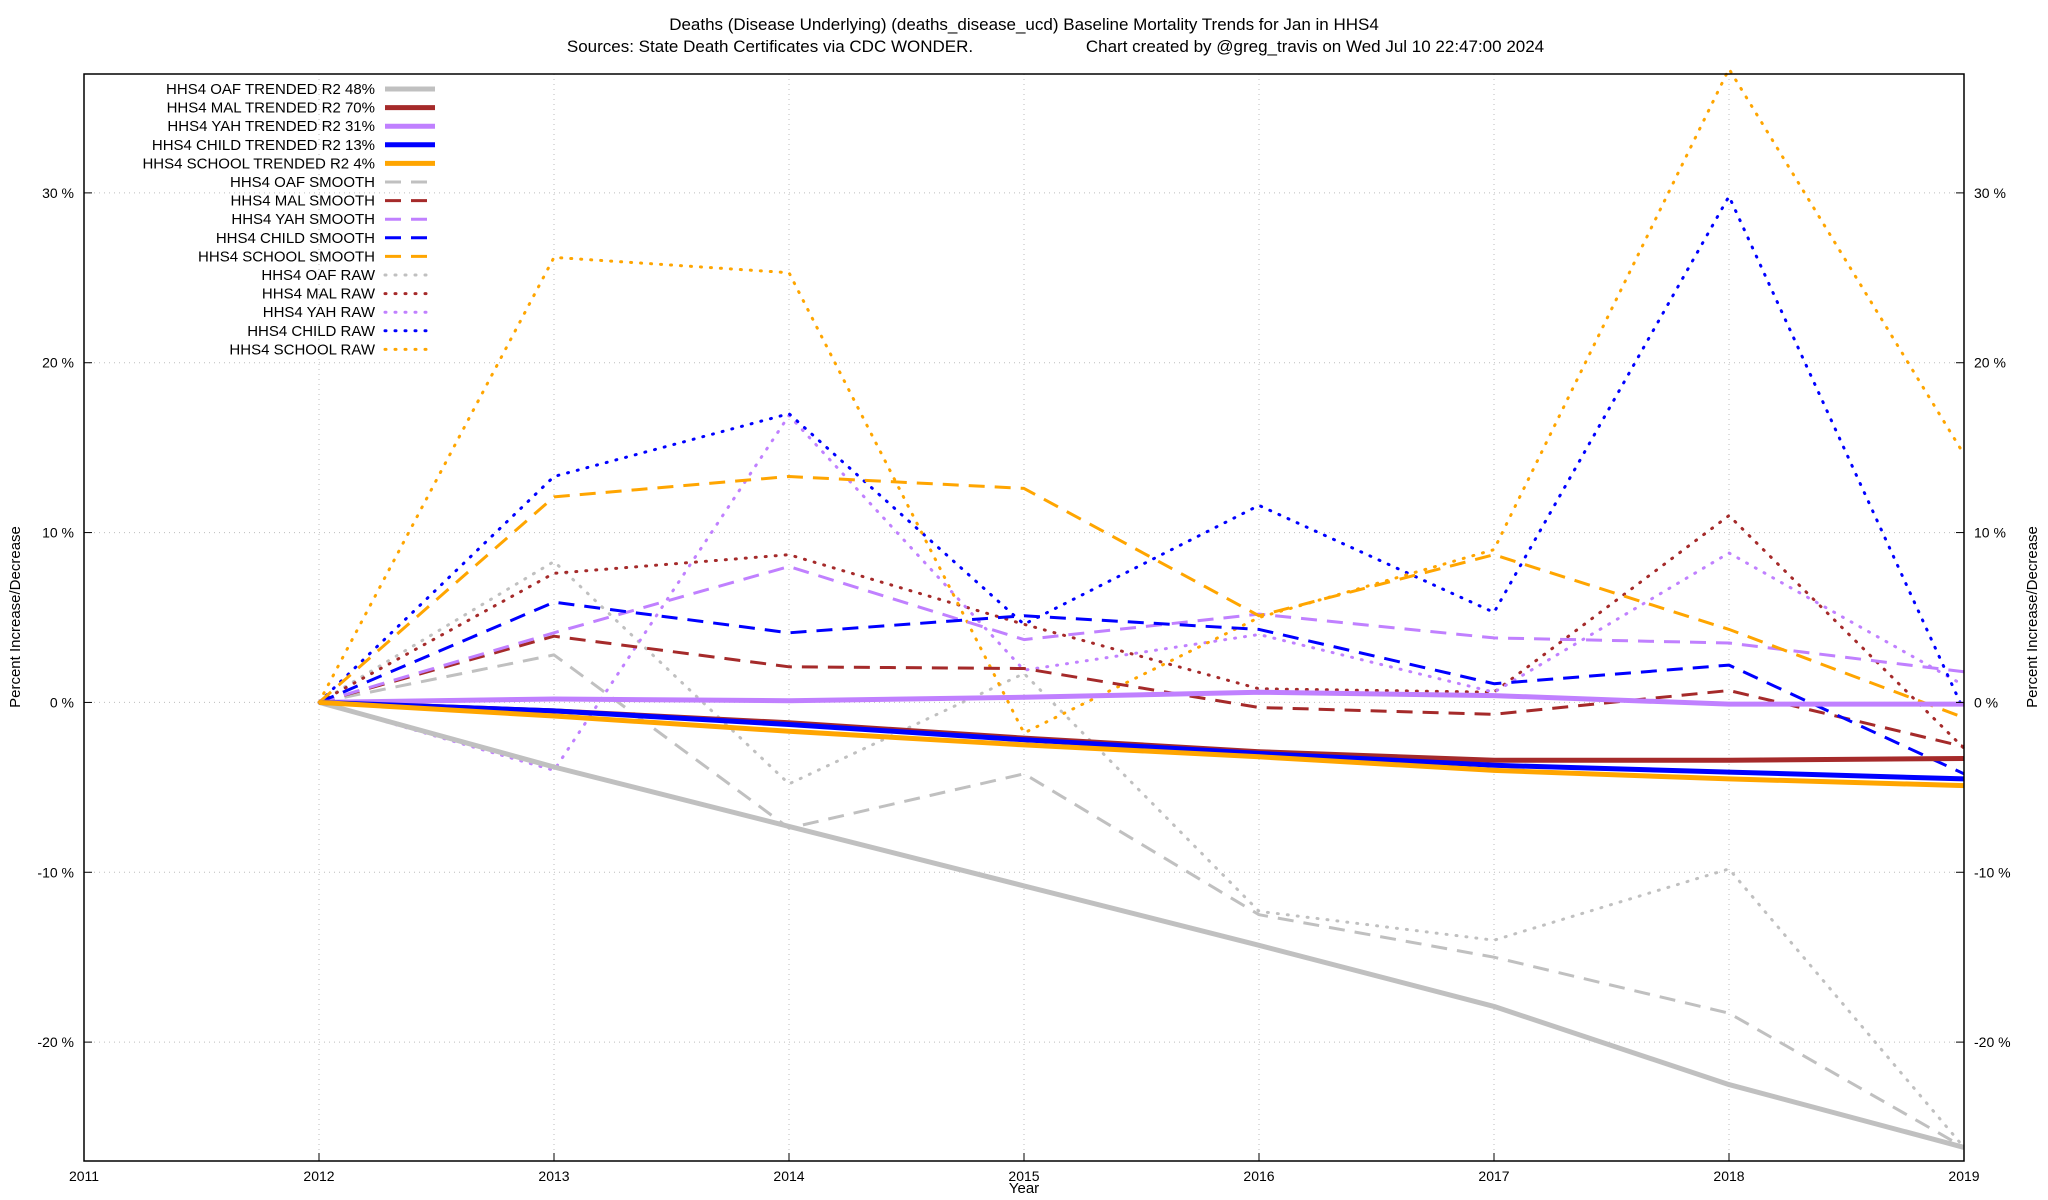 This screenshot has height=1200, width=2048. I want to click on legend-label: HHS4 CHILD RAW, so click(311, 331).